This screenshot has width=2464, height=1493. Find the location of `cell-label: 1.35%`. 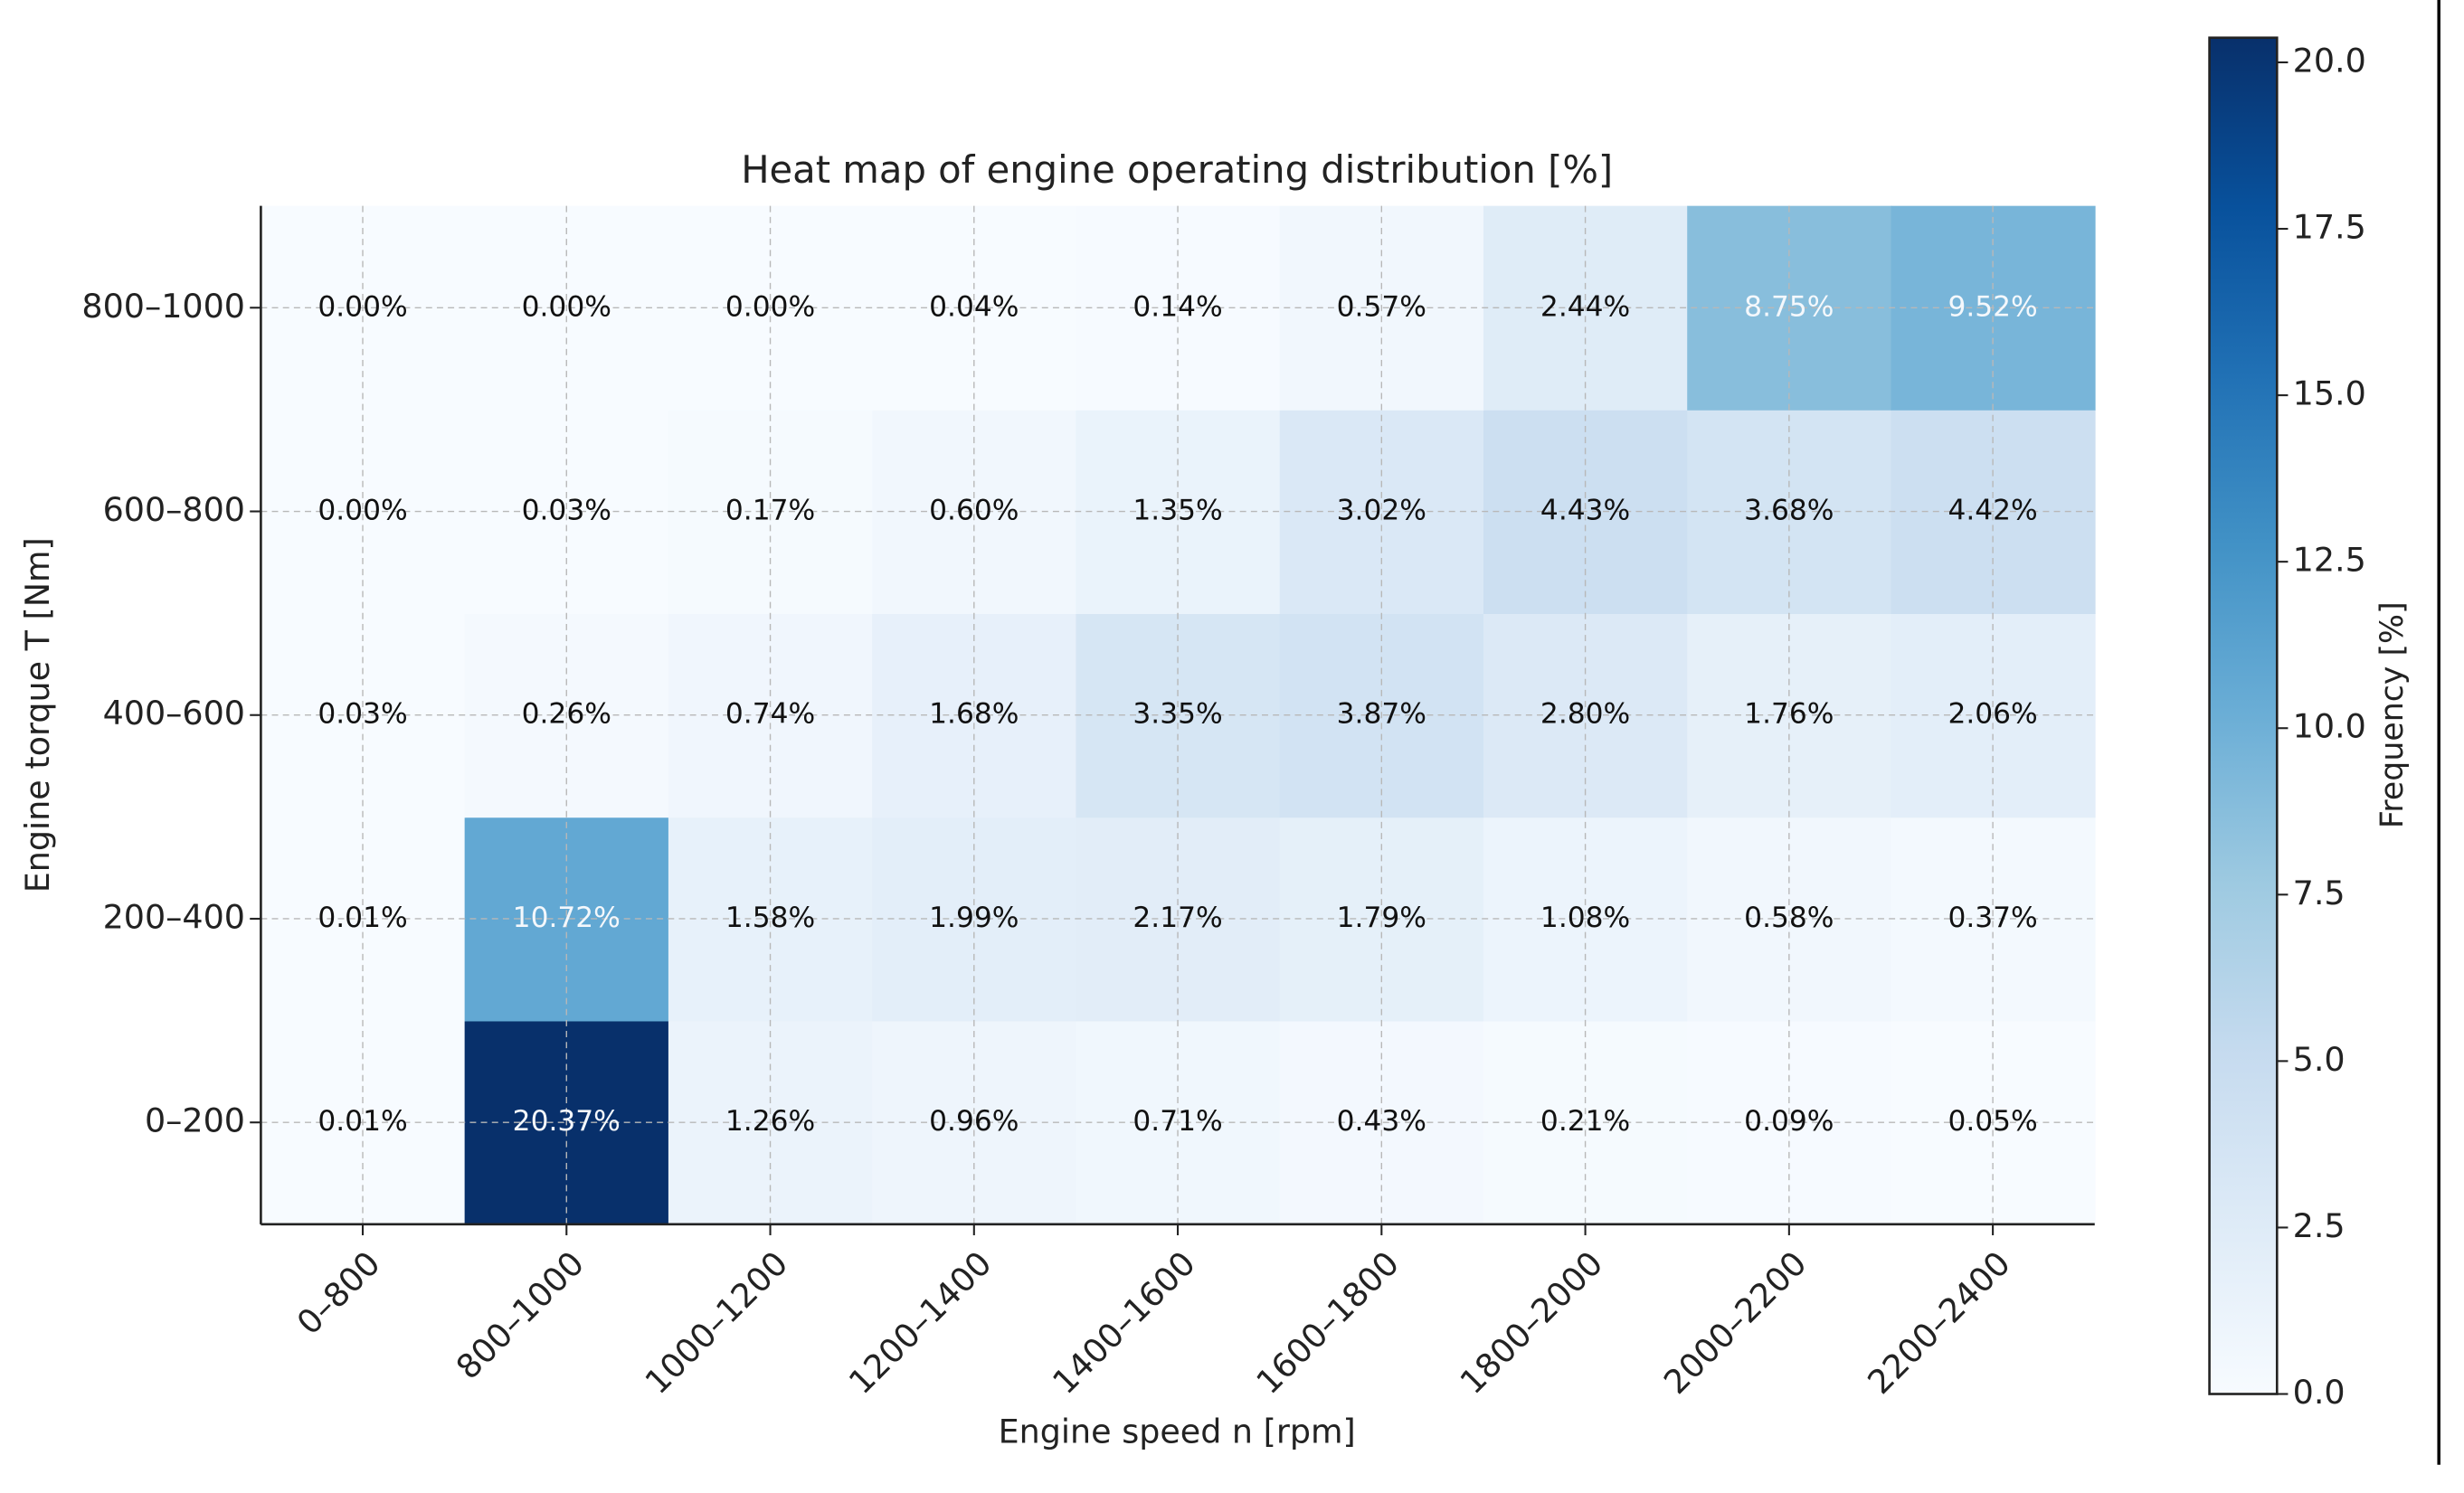

cell-label: 1.35% is located at coordinates (1177, 511).